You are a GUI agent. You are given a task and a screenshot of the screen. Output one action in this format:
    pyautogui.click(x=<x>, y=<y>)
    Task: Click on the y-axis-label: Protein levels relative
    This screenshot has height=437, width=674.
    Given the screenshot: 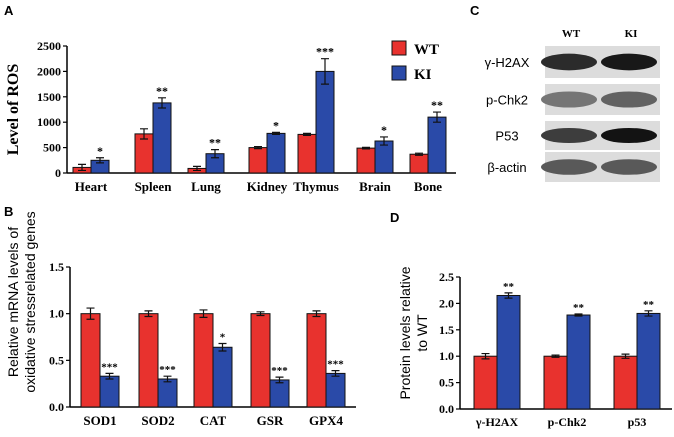 What is the action you would take?
    pyautogui.click(x=405, y=332)
    